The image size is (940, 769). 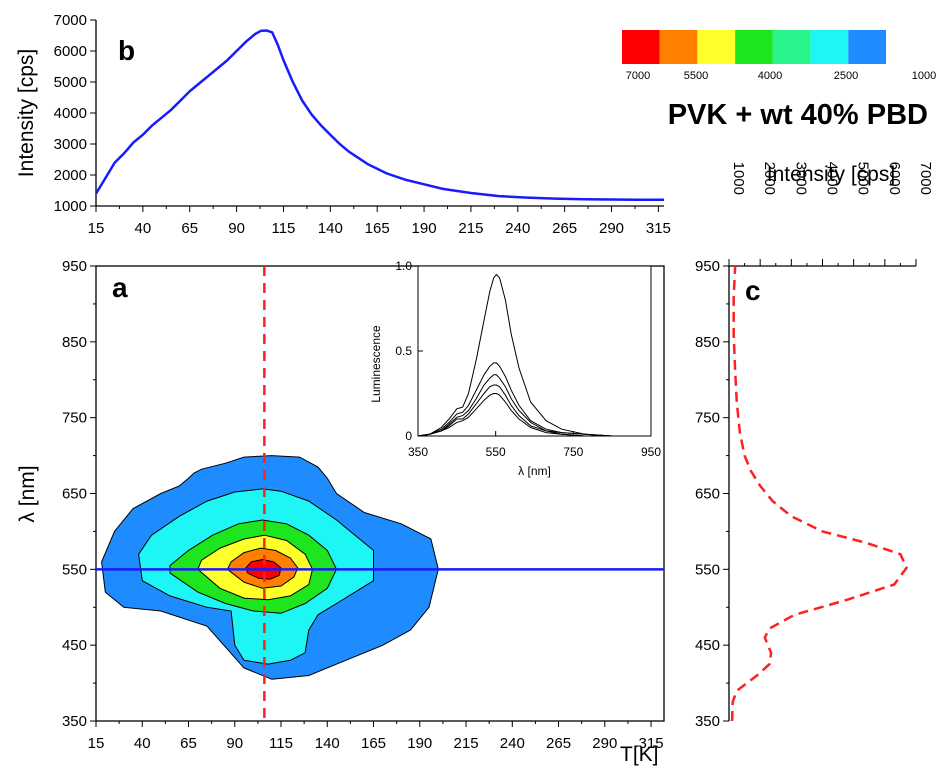 I want to click on colorbar-label: 4000, so click(x=770, y=76).